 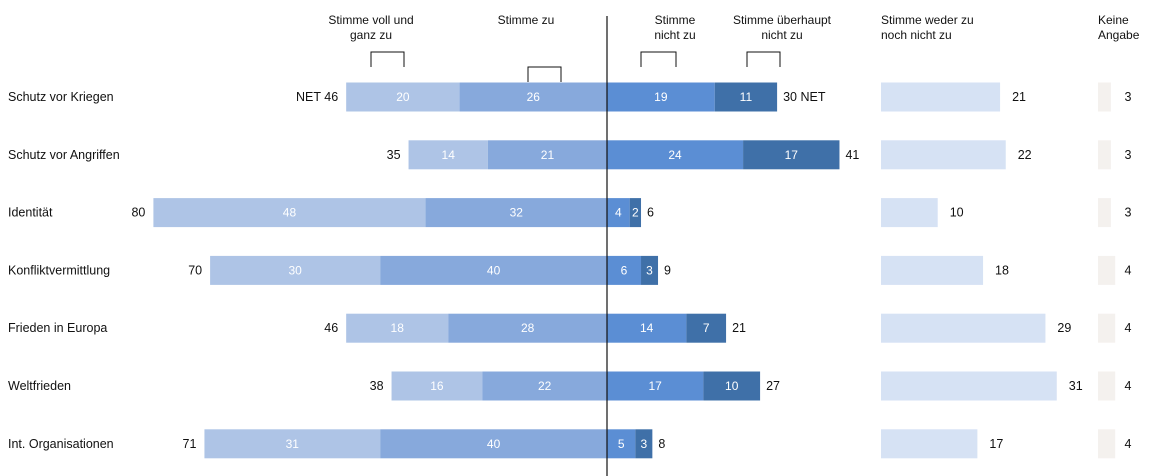 I want to click on value-label-nicht-zu: 5, so click(x=621, y=444).